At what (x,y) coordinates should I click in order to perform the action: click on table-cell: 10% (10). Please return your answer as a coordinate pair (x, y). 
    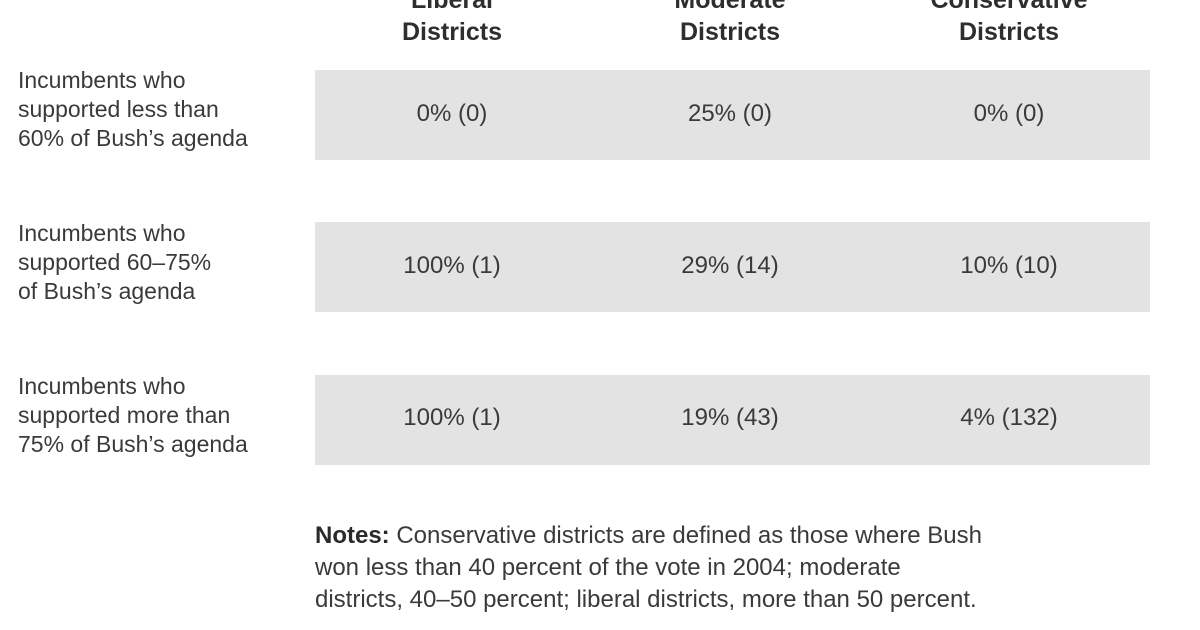
    Looking at the image, I should click on (1009, 265).